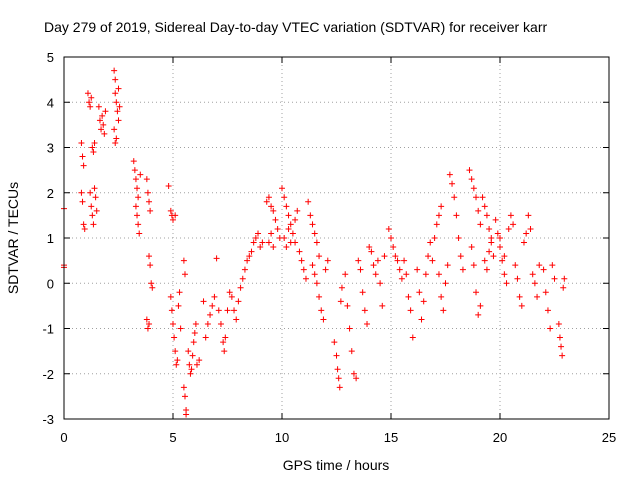 This screenshot has height=480, width=640. I want to click on x-tick-label: 15, so click(391, 437).